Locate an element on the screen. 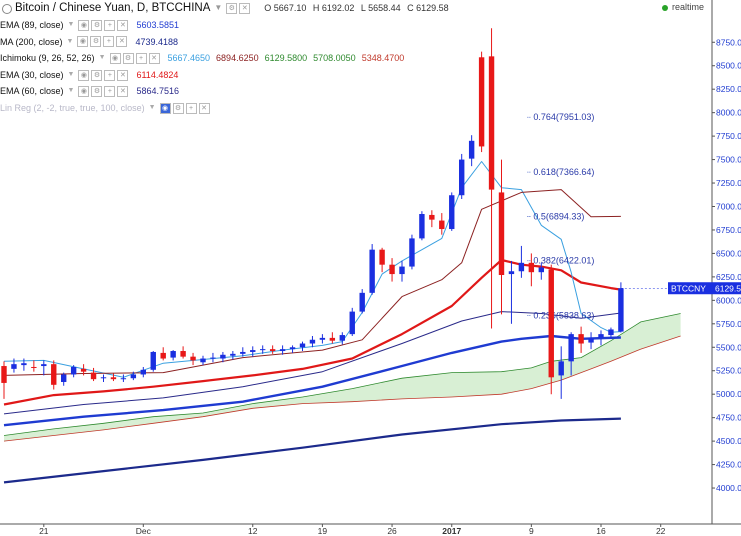 The width and height of the screenshot is (741, 536). legend-name: EMA (89, close) is located at coordinates (32, 25).